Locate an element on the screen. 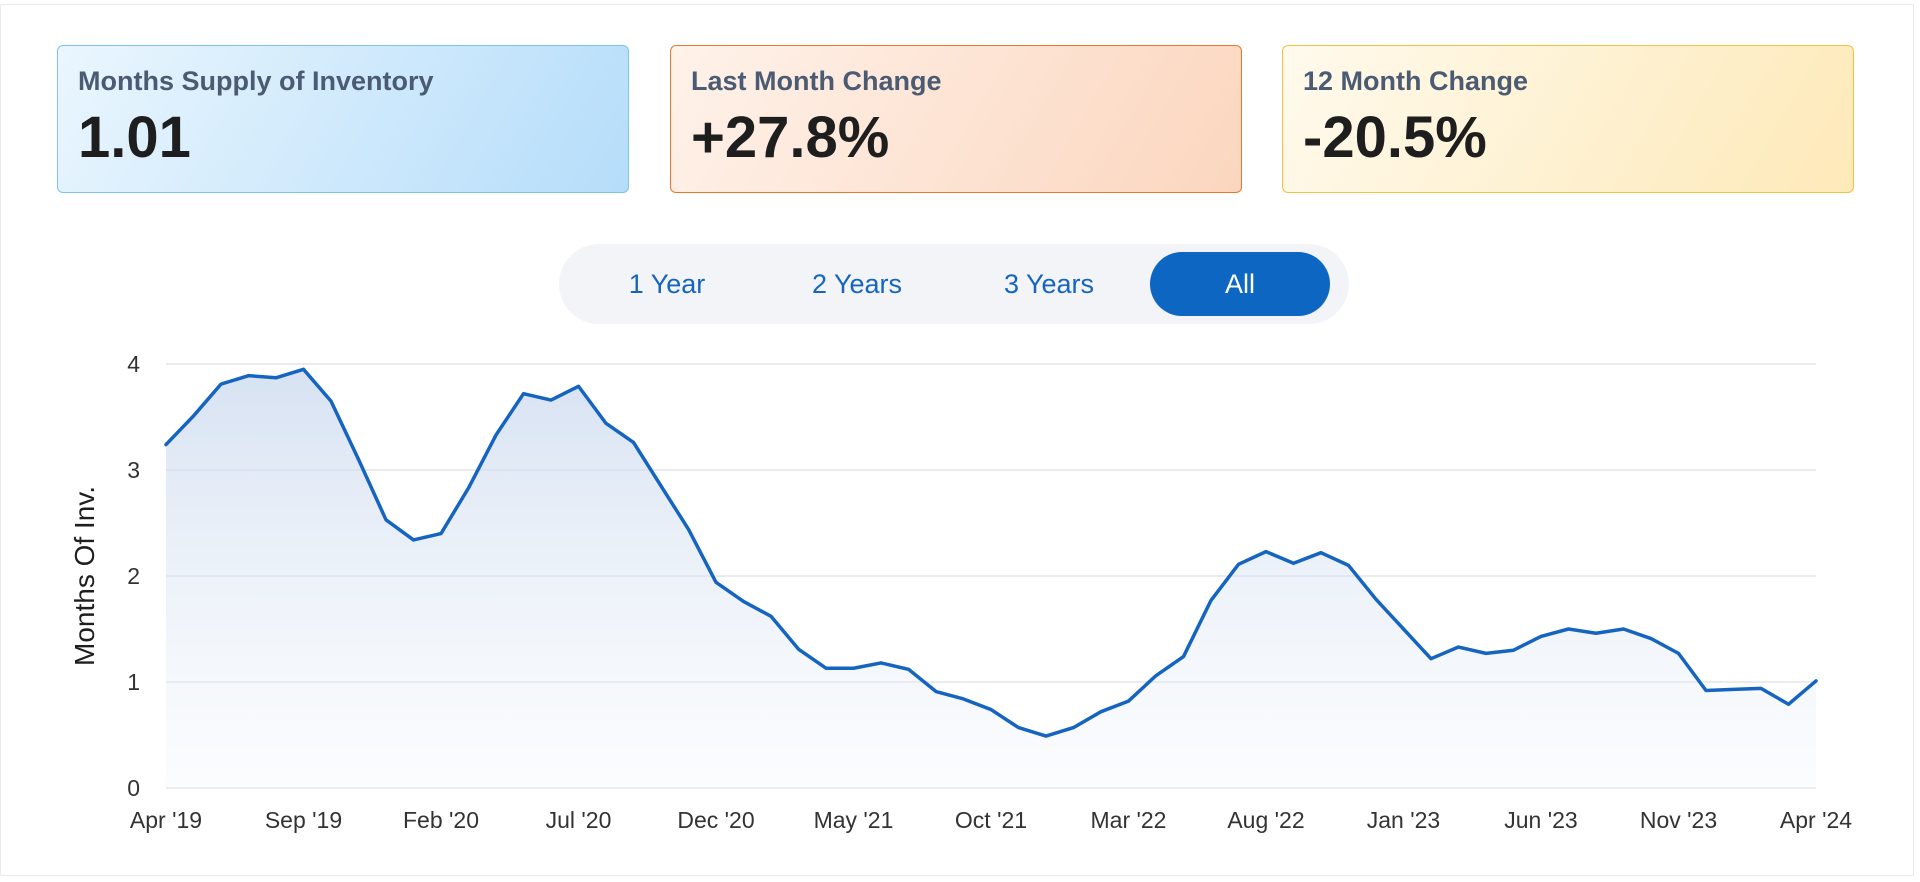 This screenshot has width=1920, height=882. x-tick-label: Jan '23 is located at coordinates (1403, 820).